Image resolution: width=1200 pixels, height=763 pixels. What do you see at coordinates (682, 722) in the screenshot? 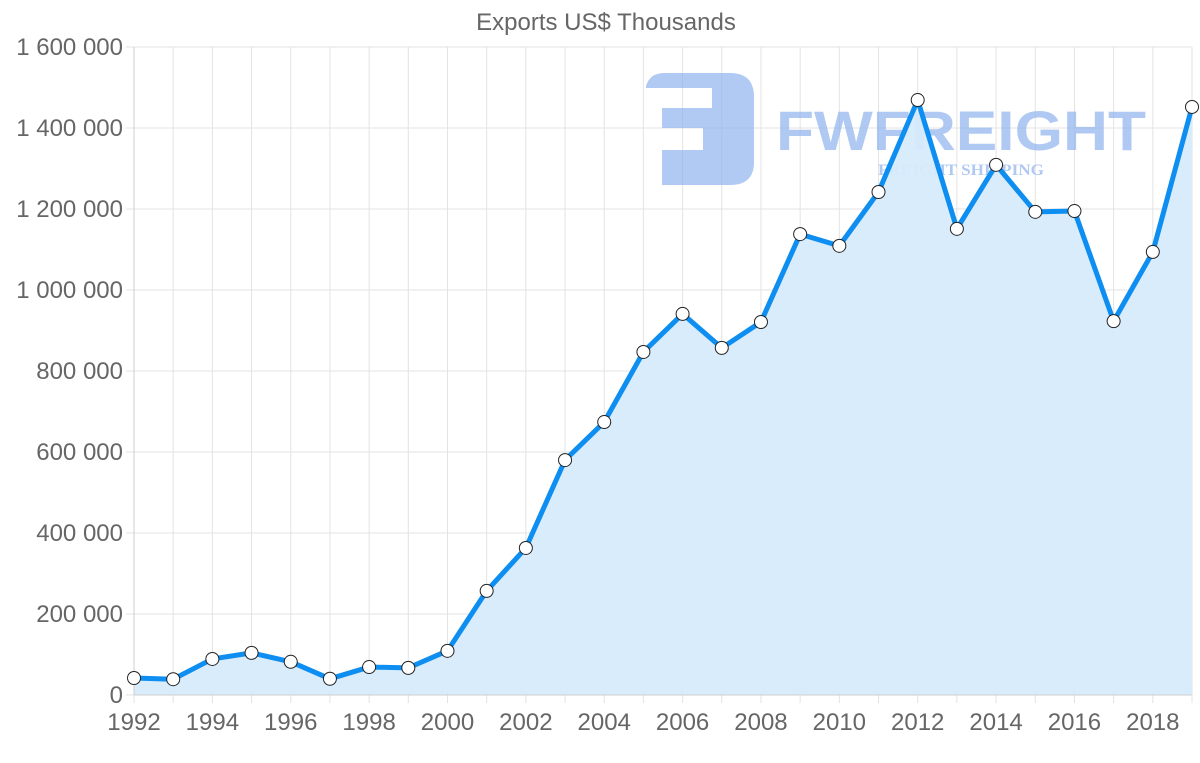
I see `x-tick-label: 2006` at bounding box center [682, 722].